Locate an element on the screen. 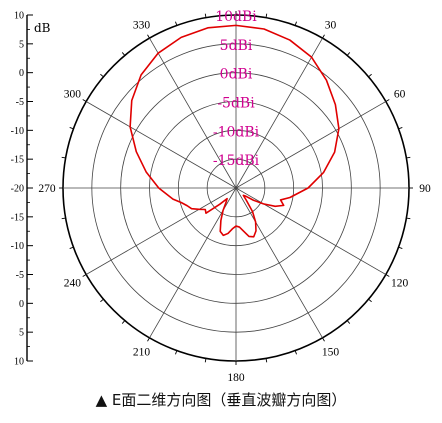 The width and height of the screenshot is (442, 423). angle-label-240: 240 is located at coordinates (73, 284).